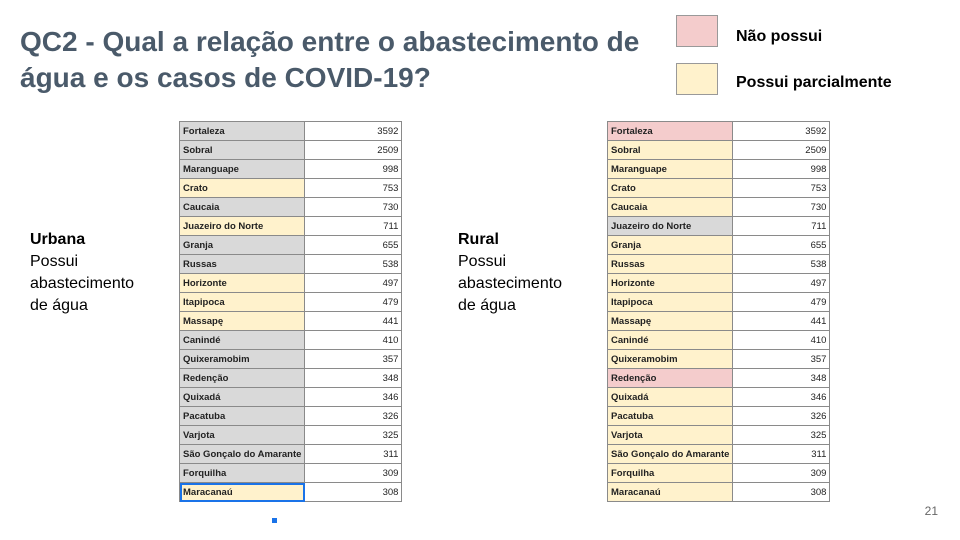  What do you see at coordinates (353, 378) in the screenshot?
I see `urbana-cases-cell: 348` at bounding box center [353, 378].